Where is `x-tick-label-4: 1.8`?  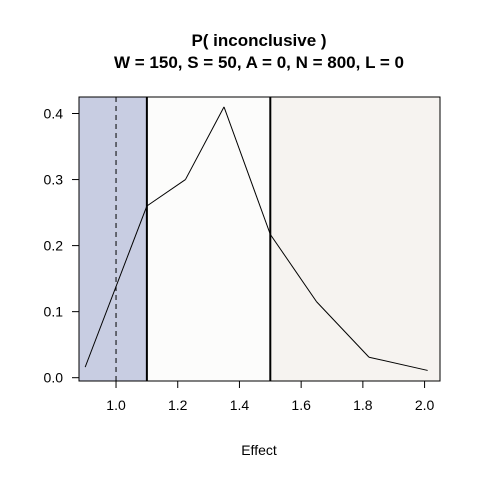 x-tick-label-4: 1.8 is located at coordinates (363, 405).